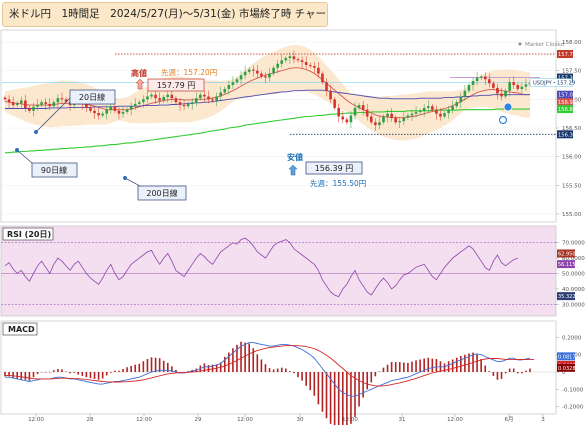  Describe the element at coordinates (573, 390) in the screenshot. I see `macd-tick-label: -0.1000` at that location.